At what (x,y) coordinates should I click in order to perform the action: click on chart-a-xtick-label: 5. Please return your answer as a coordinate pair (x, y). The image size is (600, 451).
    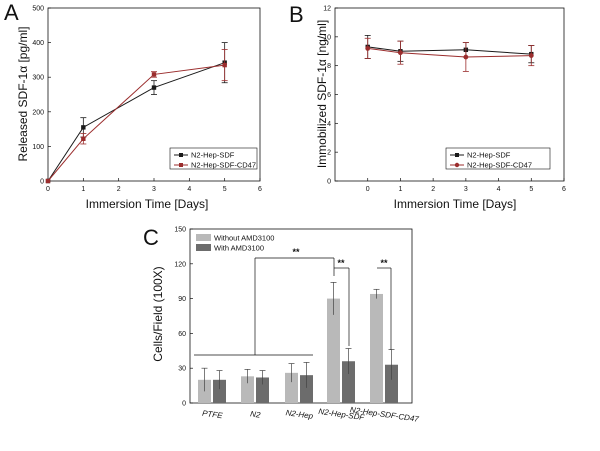
    Looking at the image, I should click on (225, 189).